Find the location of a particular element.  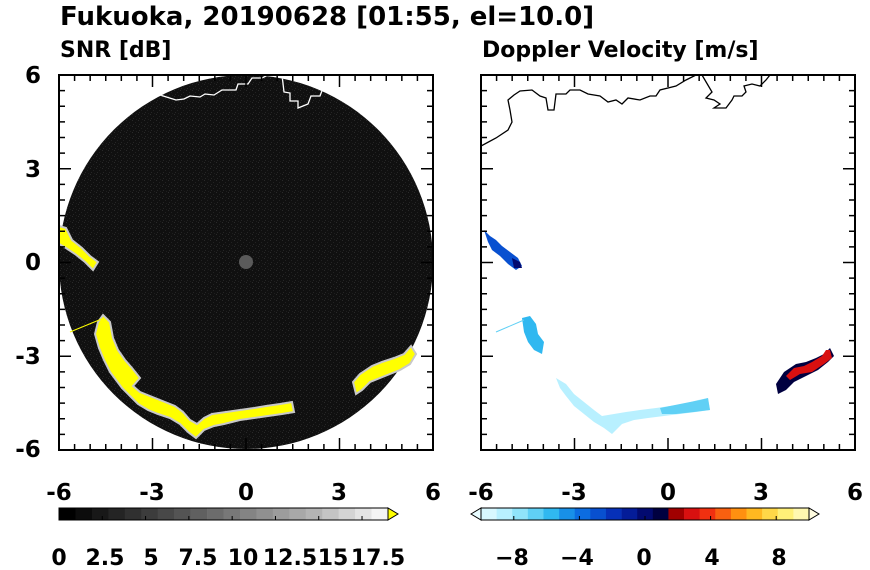

doppler-colorbar is located at coordinates (645, 514).